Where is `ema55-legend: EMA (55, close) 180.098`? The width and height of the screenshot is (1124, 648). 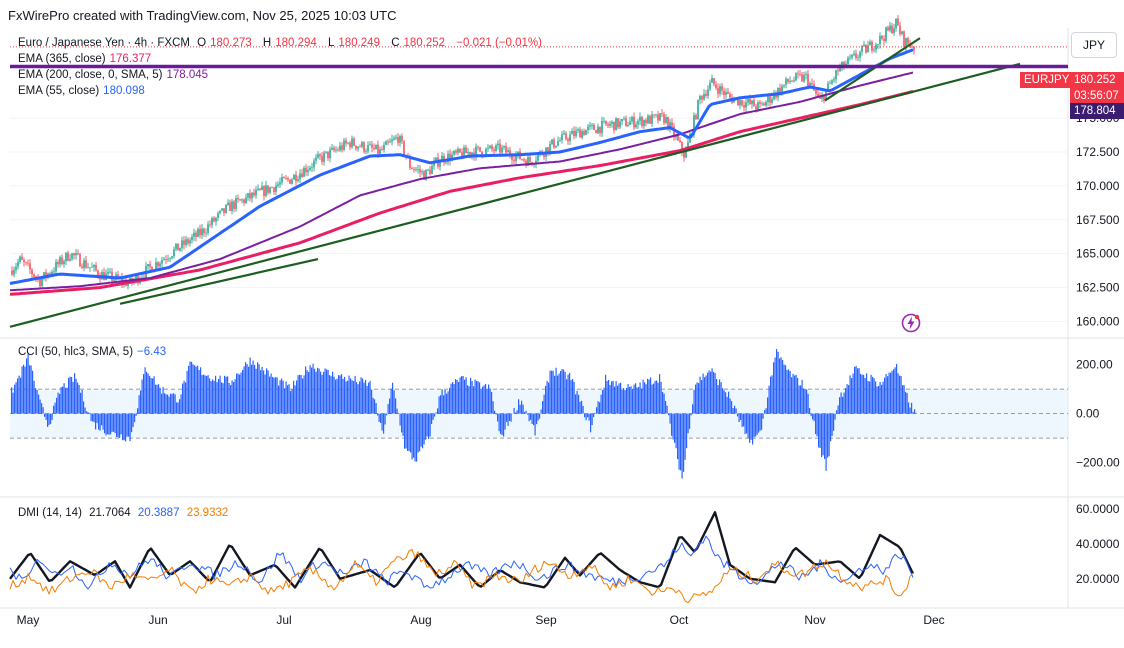 ema55-legend: EMA (55, close) 180.098 is located at coordinates (81, 91).